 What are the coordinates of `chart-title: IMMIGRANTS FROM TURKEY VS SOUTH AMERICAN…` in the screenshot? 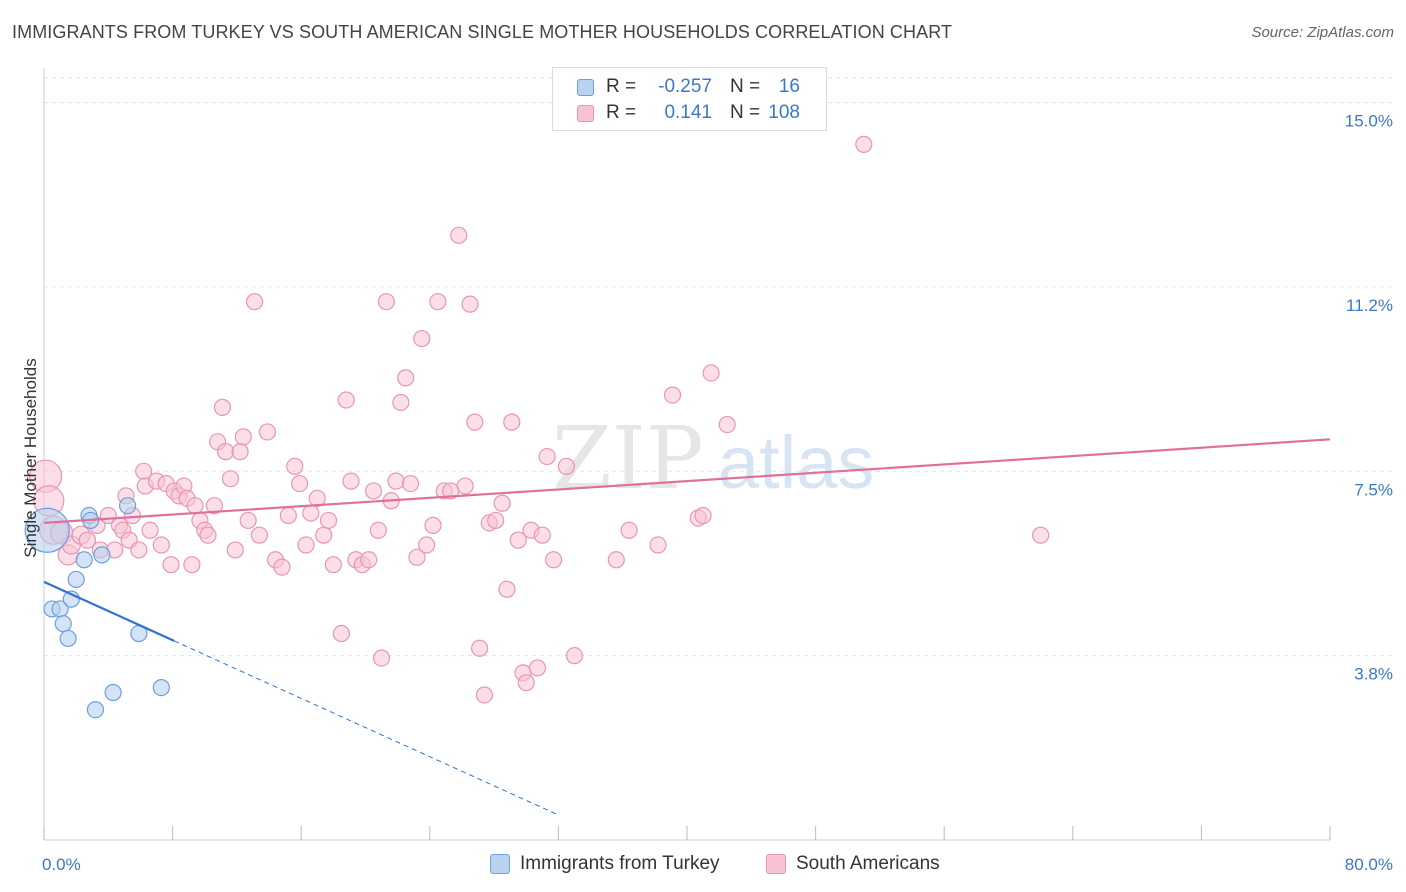 It's located at (482, 32).